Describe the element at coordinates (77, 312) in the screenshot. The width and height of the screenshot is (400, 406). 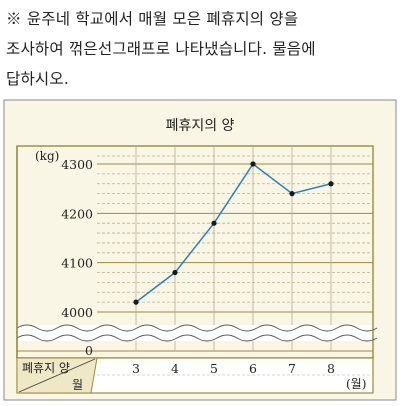
I see `y-tick-label: 4000` at that location.